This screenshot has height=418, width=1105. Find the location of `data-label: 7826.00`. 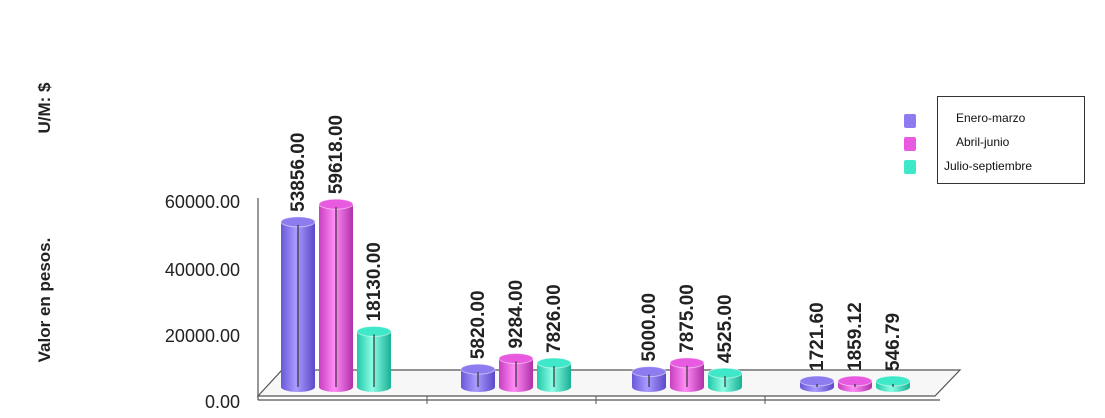

data-label: 7826.00 is located at coordinates (554, 318).